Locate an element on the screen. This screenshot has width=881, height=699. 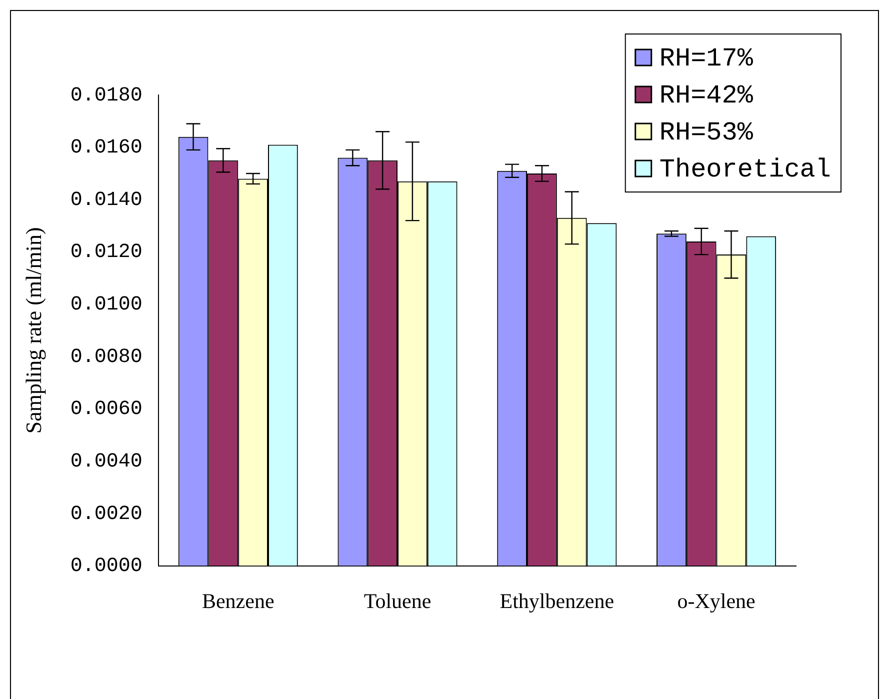
y-tick-label: 0.0120 is located at coordinates (106, 252).